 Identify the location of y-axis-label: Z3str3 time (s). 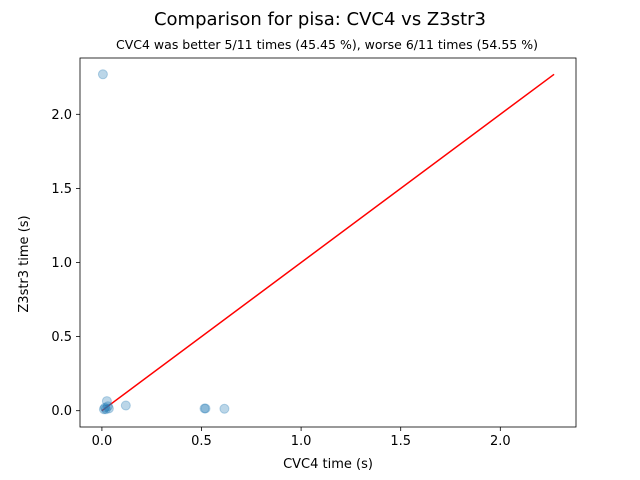
(24, 263).